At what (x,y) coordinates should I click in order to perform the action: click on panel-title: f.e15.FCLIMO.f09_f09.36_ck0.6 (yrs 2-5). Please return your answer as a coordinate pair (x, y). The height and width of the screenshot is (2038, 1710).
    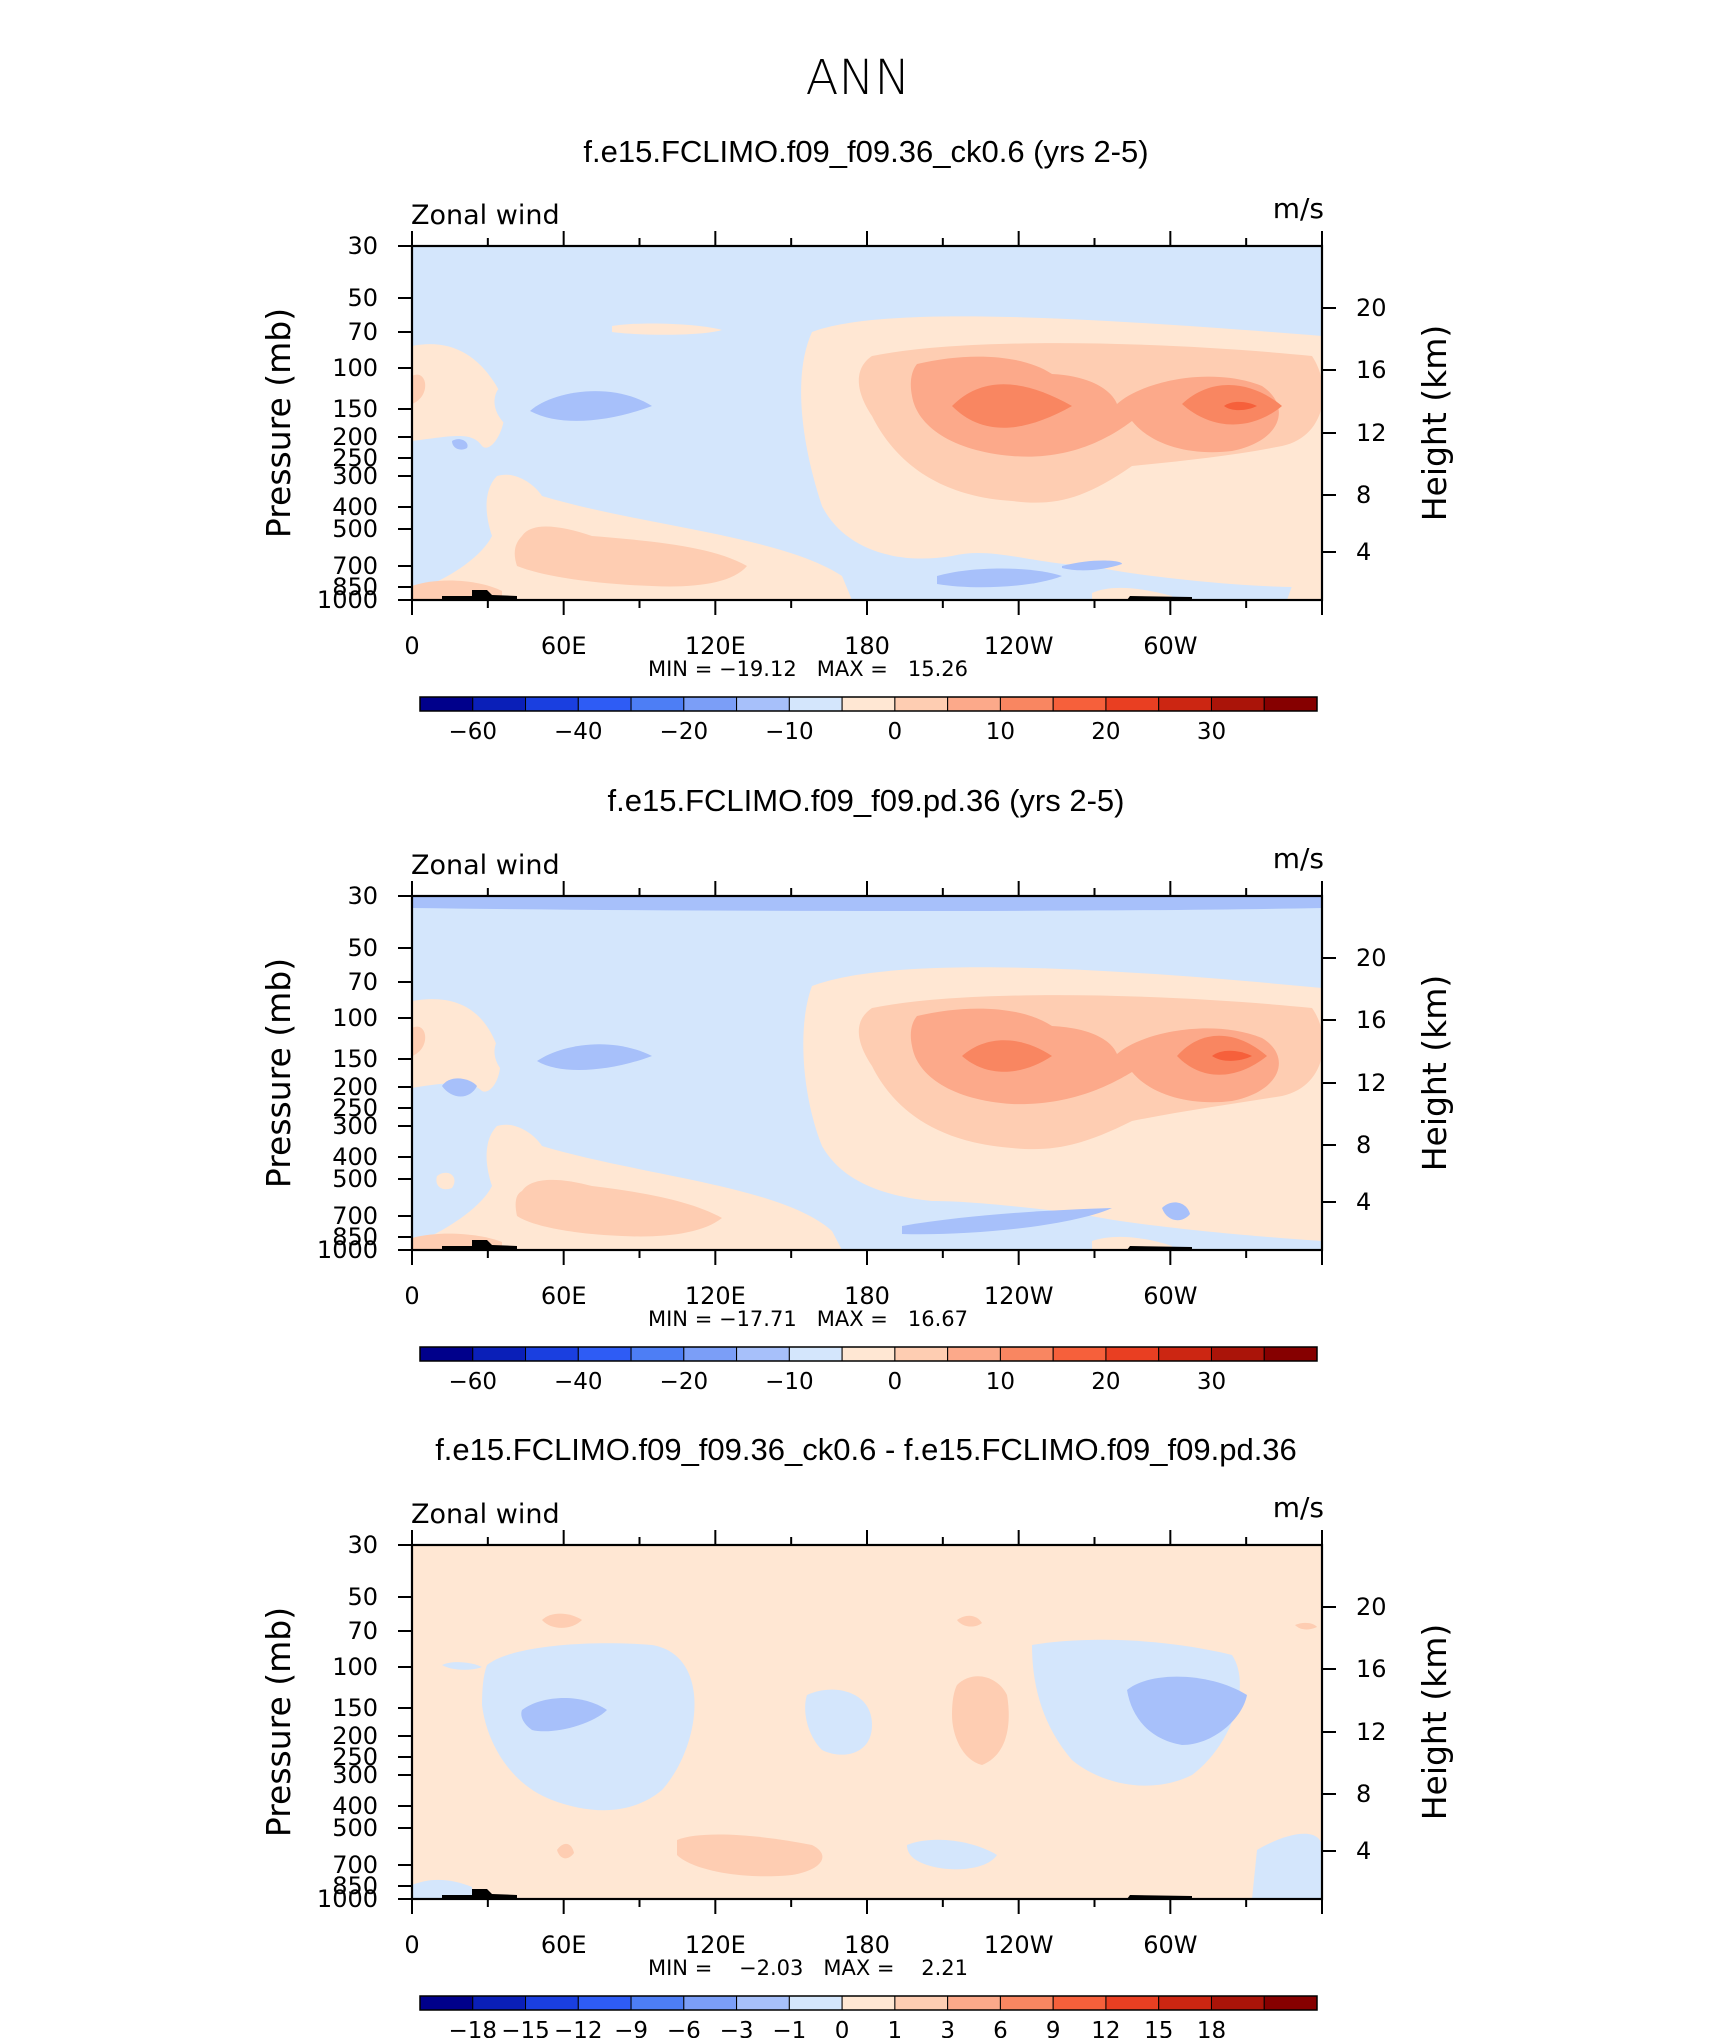
    Looking at the image, I should click on (865, 151).